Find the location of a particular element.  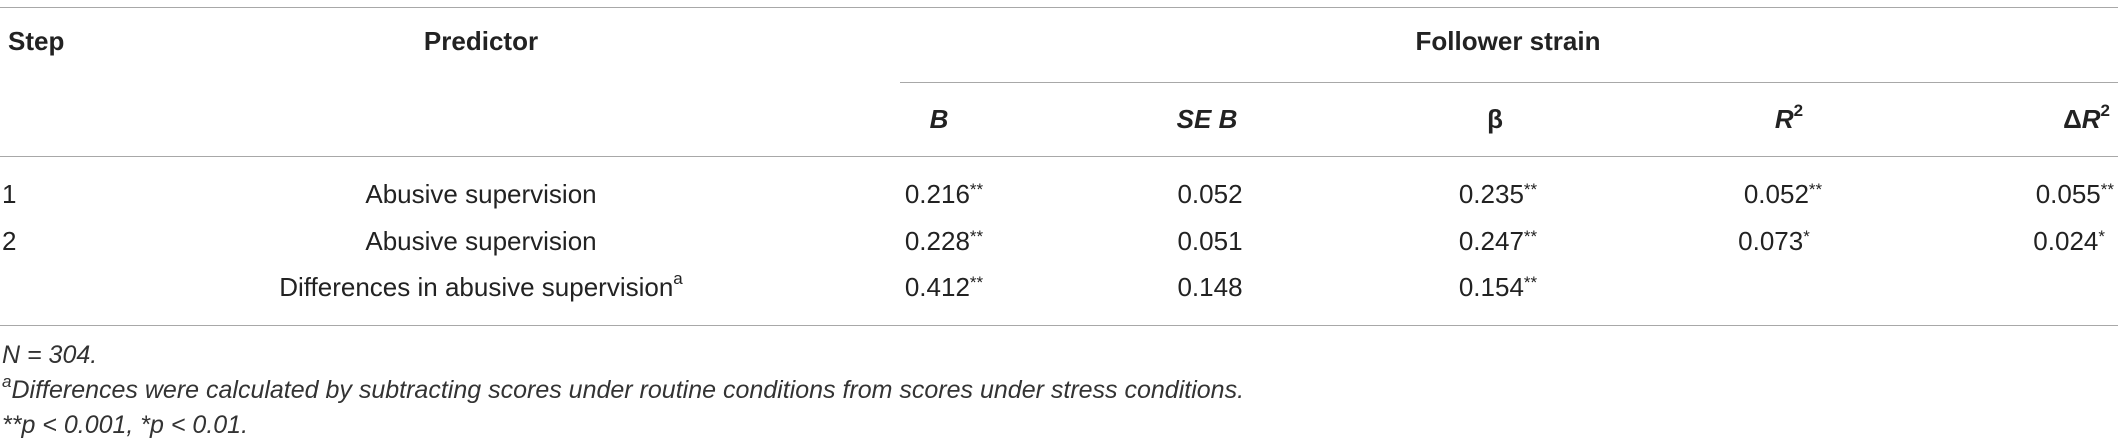

header-se-b: SE B is located at coordinates (1207, 119).